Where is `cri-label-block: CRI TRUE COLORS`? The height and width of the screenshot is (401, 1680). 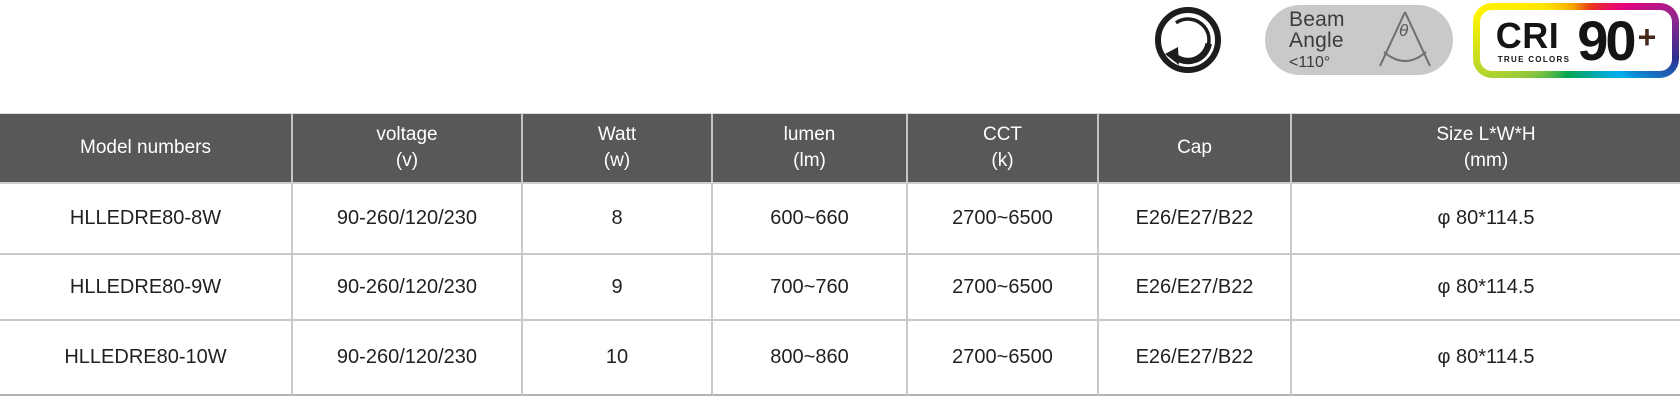 cri-label-block: CRI TRUE COLORS is located at coordinates (1533, 40).